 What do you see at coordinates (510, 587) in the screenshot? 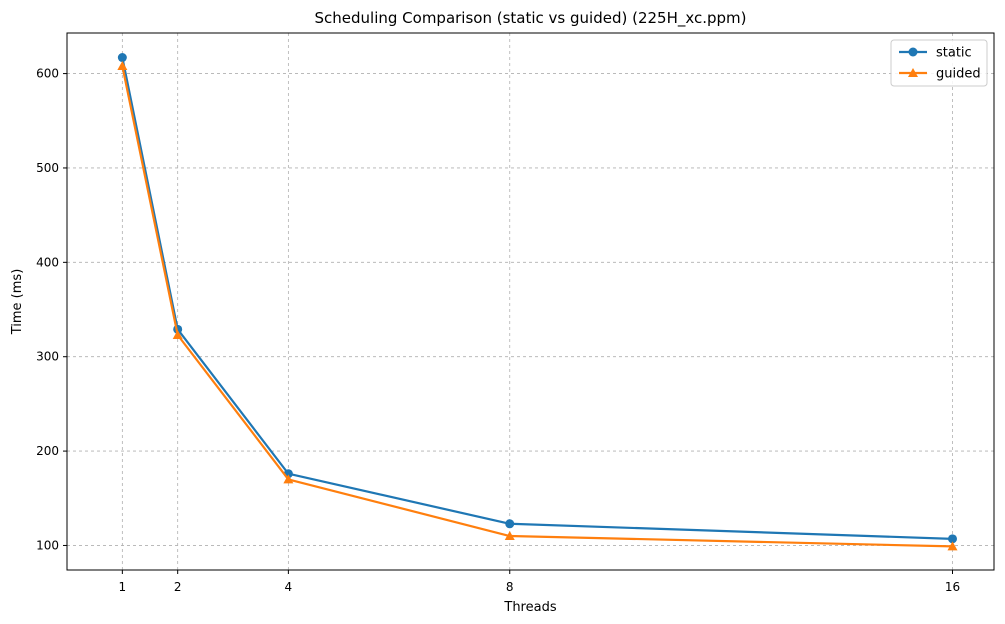
I see `x-tick-label: 8` at bounding box center [510, 587].